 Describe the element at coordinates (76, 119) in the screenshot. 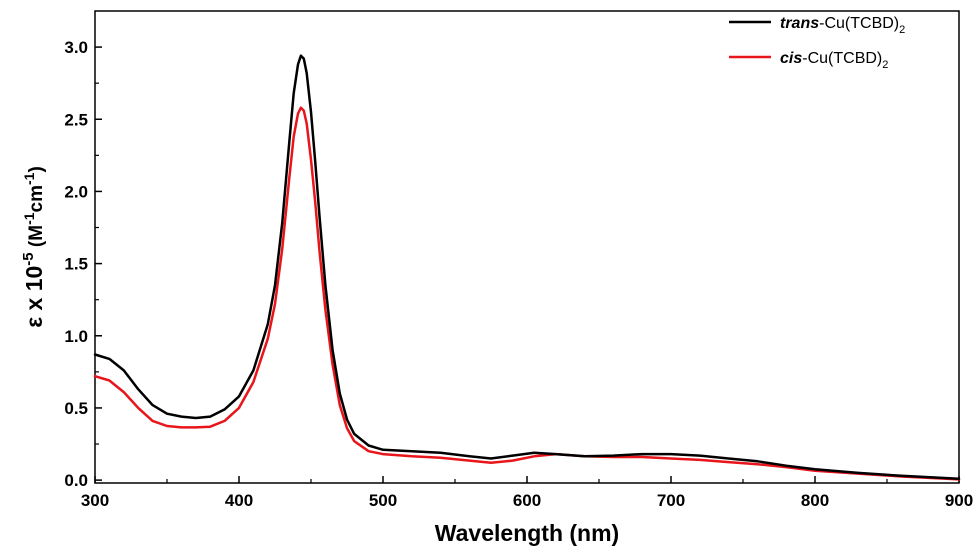

I see `y-tick-label: 2.5` at that location.